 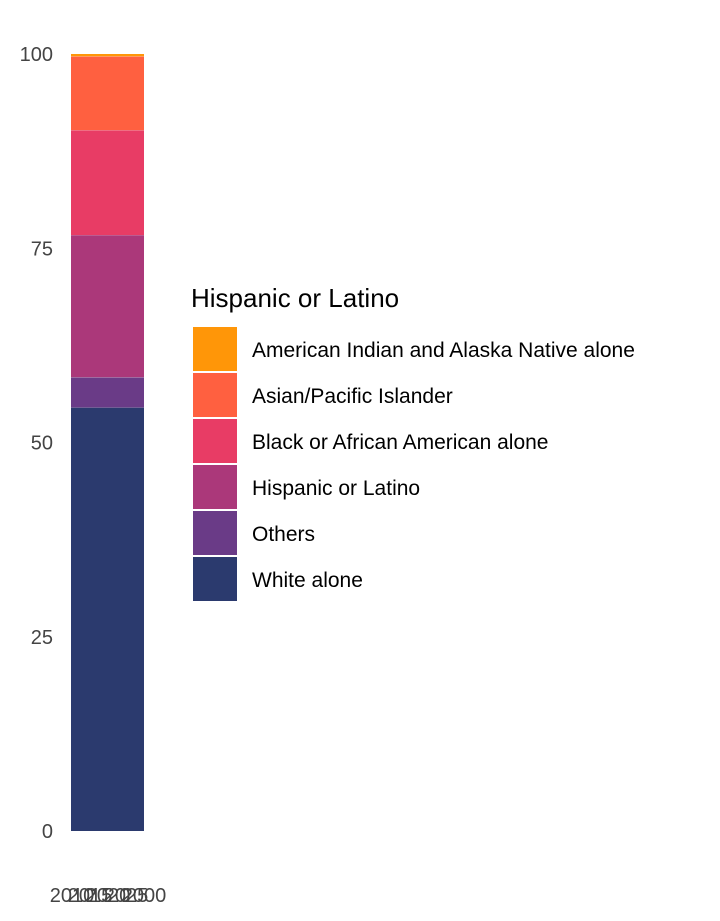 What do you see at coordinates (36, 55) in the screenshot?
I see `y-tick-label: 100` at bounding box center [36, 55].